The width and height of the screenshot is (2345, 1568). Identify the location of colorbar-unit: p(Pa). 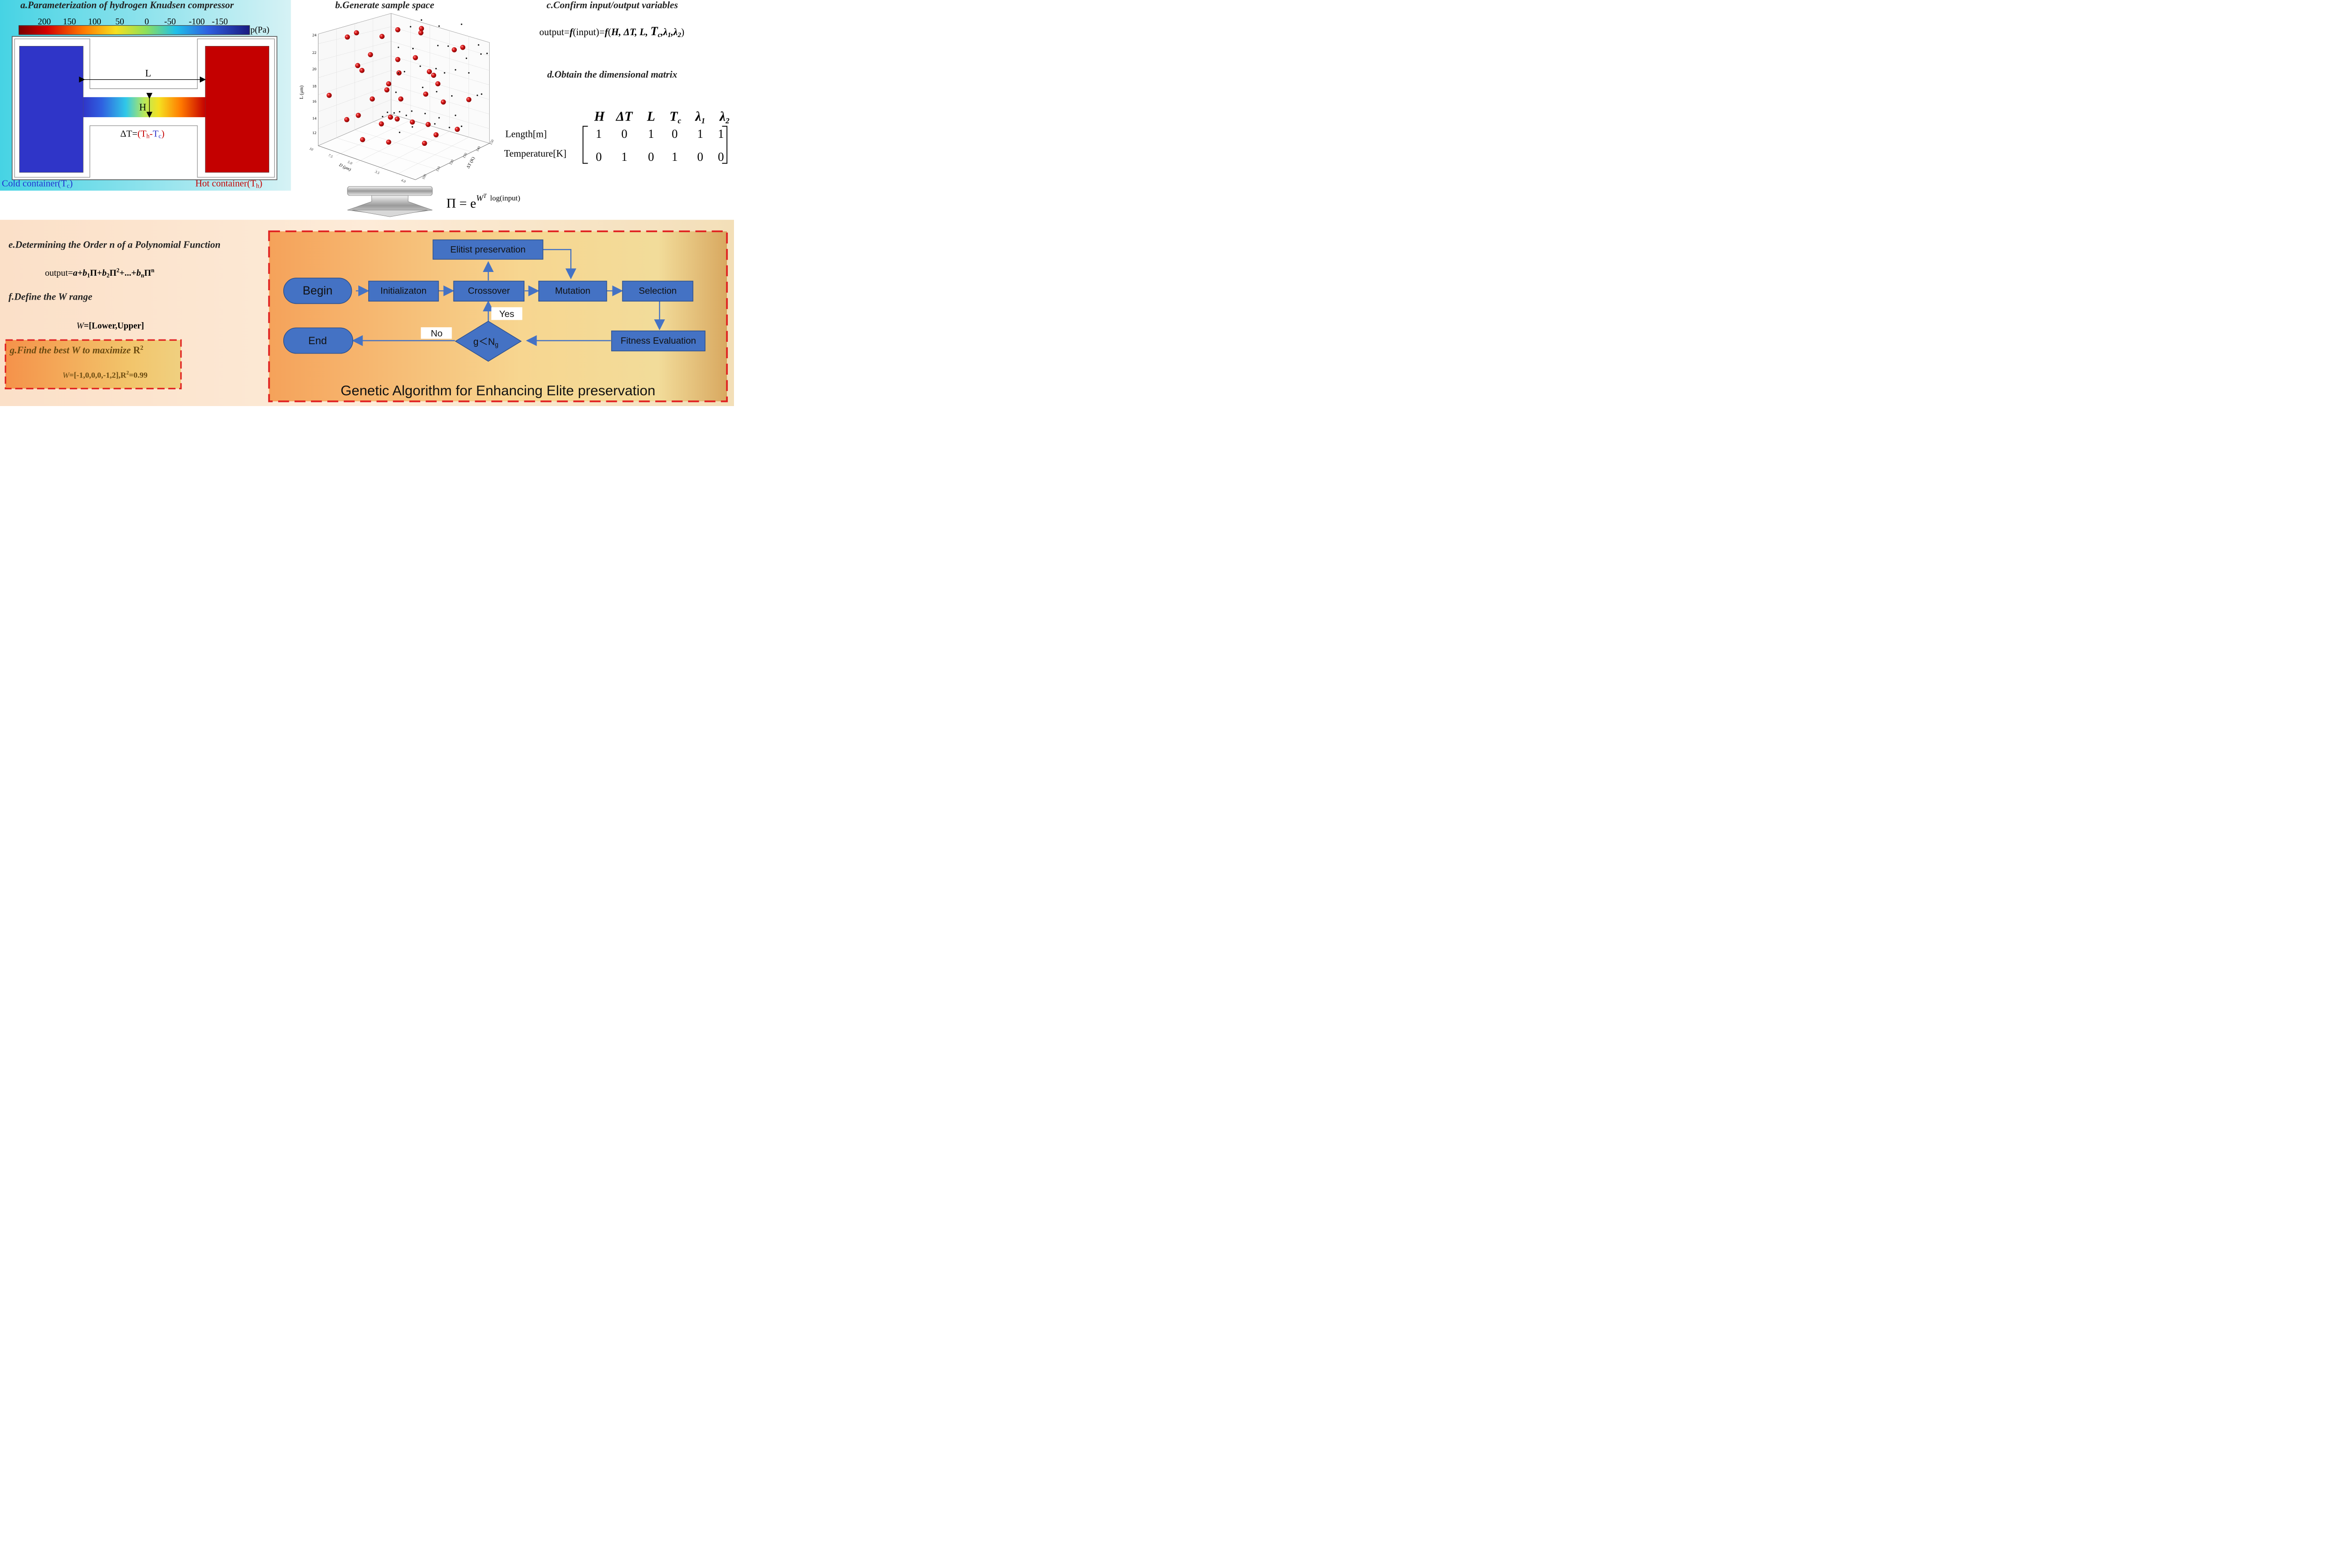
(259, 30).